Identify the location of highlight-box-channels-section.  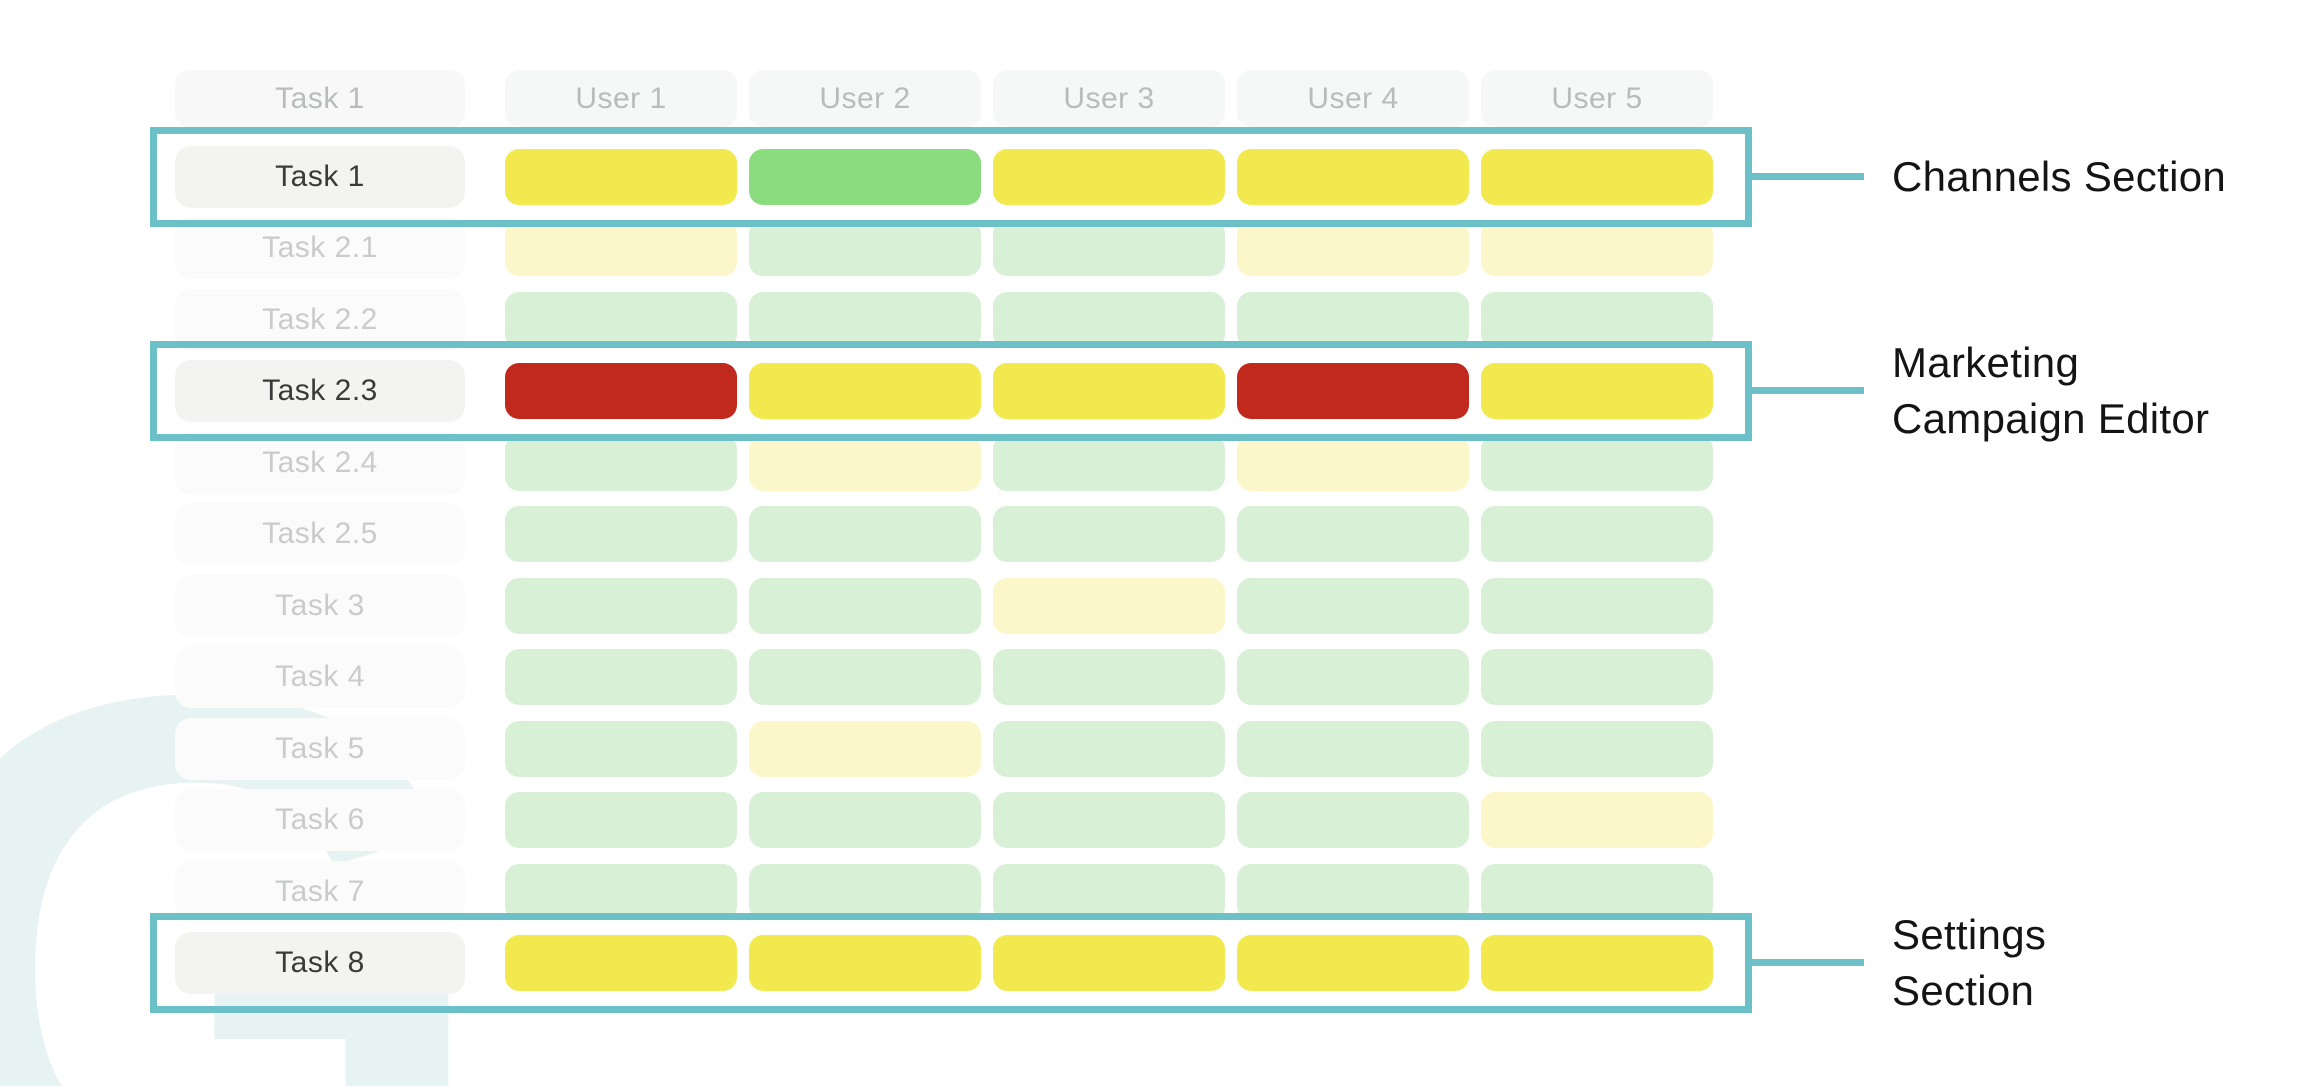
(951, 177).